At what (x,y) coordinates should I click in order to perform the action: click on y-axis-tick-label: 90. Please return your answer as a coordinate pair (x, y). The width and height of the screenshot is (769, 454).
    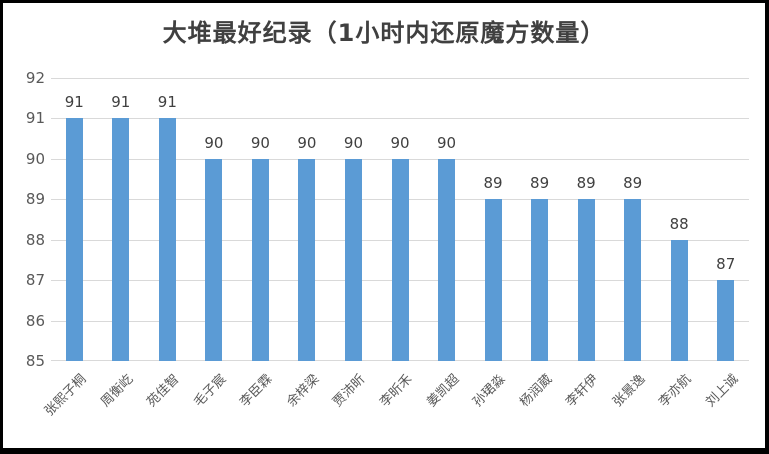
    Looking at the image, I should click on (35, 158).